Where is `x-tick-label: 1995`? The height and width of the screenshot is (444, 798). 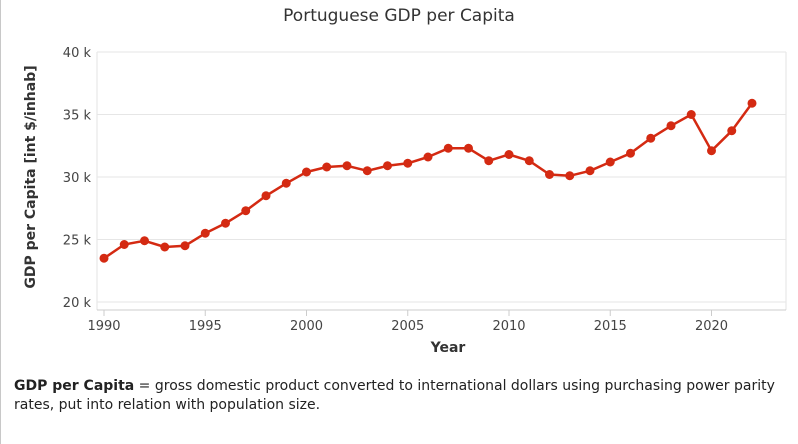 x-tick-label: 1995 is located at coordinates (205, 326).